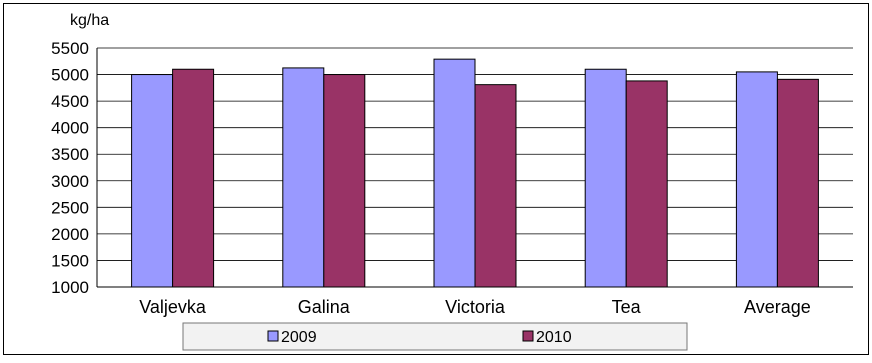  What do you see at coordinates (70, 207) in the screenshot?
I see `y-tick-label: 2500` at bounding box center [70, 207].